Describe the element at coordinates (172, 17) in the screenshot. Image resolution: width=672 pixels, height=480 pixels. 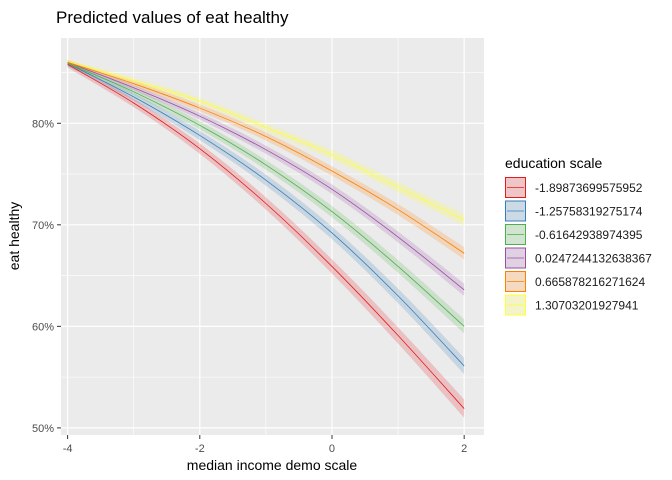
I see `chart-title: Predicted values of eat healthy` at that location.